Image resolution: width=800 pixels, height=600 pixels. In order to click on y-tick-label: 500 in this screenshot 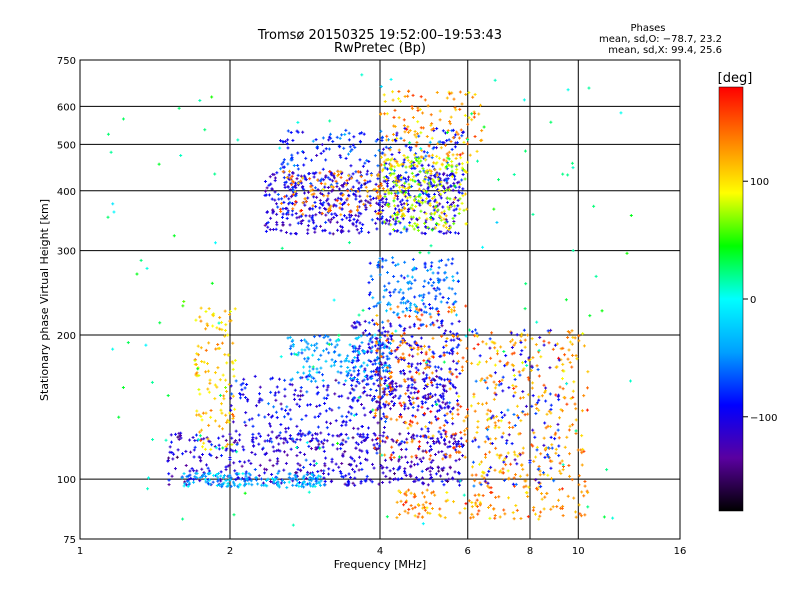, I will do `click(66, 145)`.